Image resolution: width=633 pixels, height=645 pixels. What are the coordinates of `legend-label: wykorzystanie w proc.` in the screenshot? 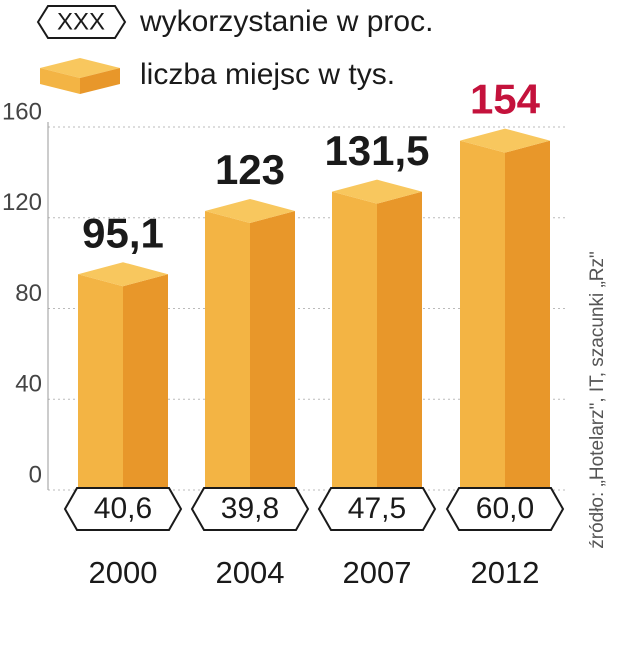 It's located at (286, 21).